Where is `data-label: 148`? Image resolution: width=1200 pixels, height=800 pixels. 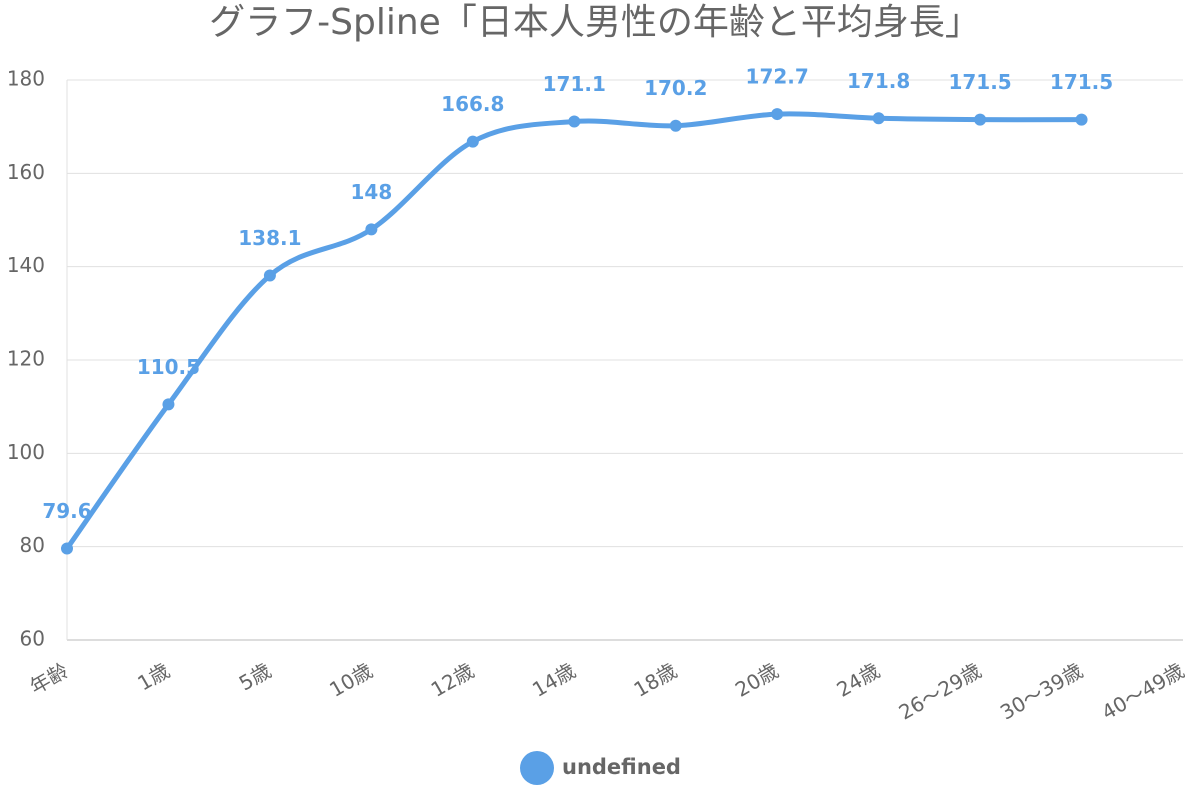 data-label: 148 is located at coordinates (371, 192).